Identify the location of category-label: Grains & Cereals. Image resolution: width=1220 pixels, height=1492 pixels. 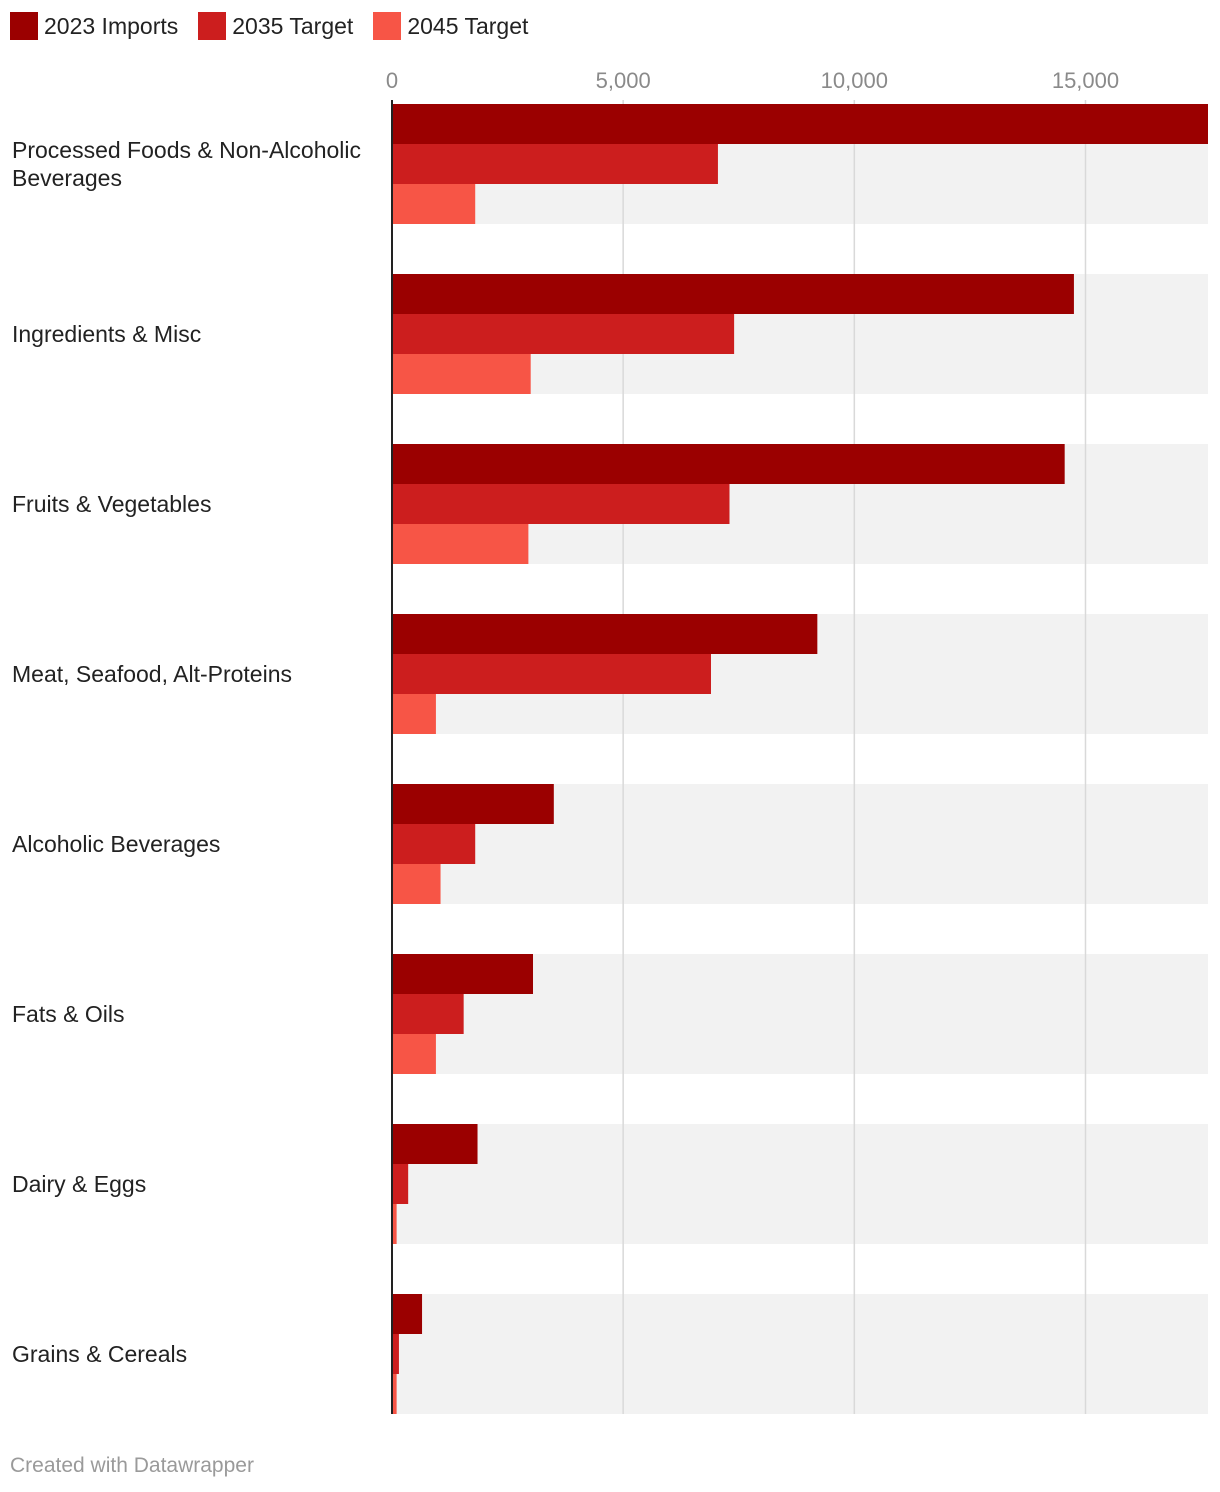
(99, 1354).